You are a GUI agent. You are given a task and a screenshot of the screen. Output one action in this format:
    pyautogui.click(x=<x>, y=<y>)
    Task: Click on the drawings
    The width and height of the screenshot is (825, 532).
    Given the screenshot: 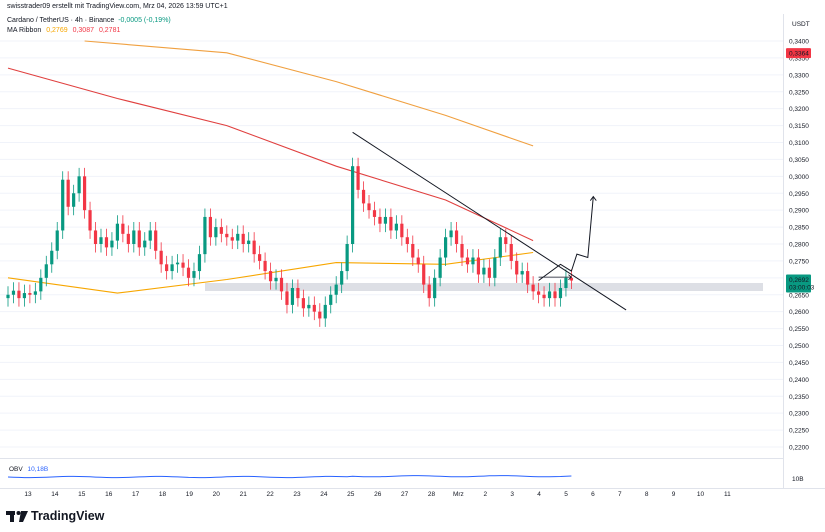 What is the action you would take?
    pyautogui.click(x=489, y=221)
    